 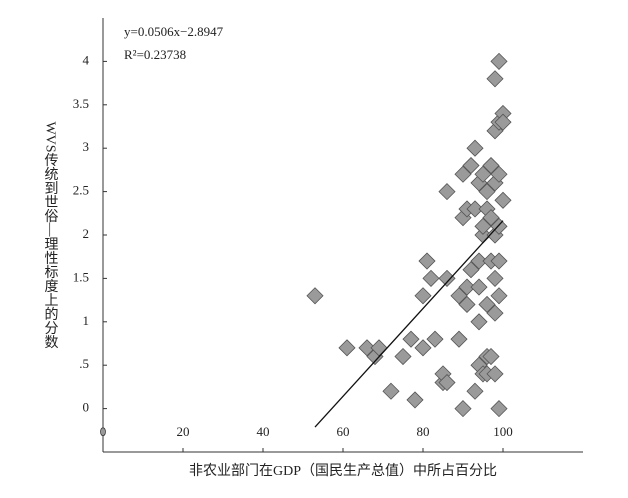 What do you see at coordinates (343, 471) in the screenshot?
I see `x-axis-label: 非农业部门在GDP（国民生产总值）中所占百分比` at bounding box center [343, 471].